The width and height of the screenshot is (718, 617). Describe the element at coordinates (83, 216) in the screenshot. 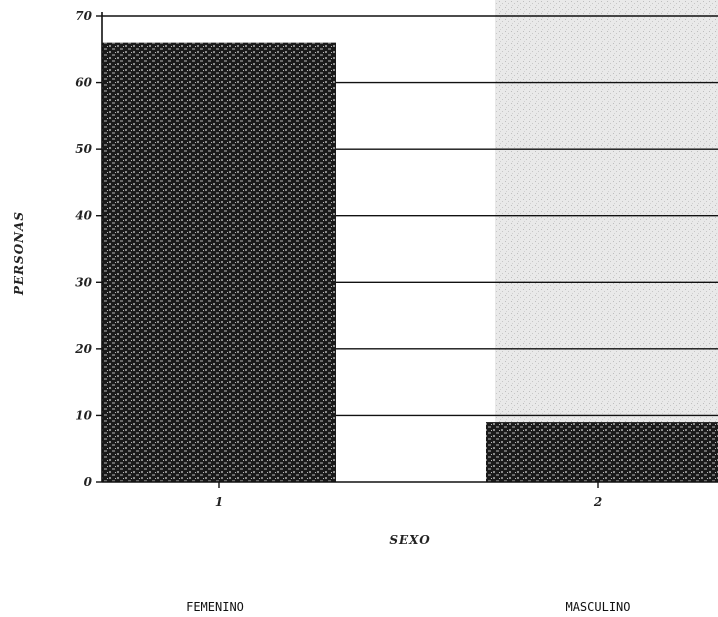

I see `y-tick-label-40: 40` at that location.